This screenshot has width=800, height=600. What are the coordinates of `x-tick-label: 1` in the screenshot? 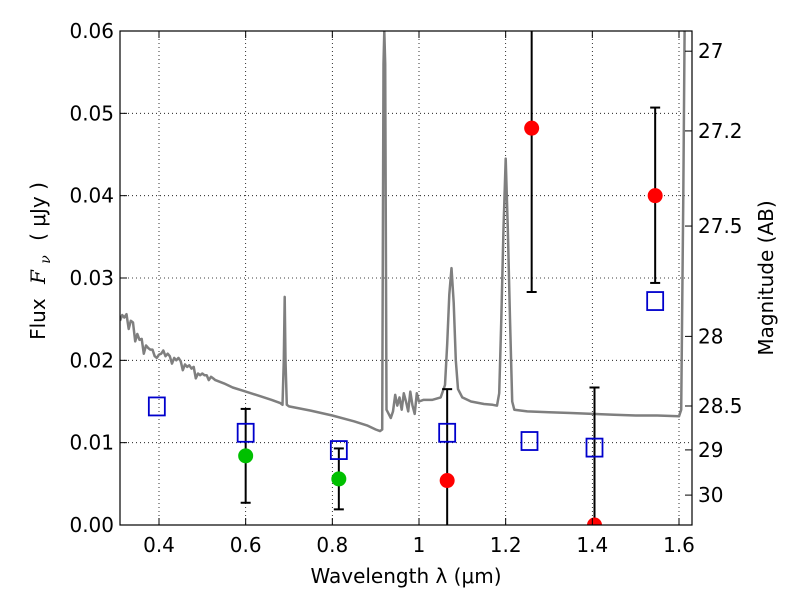 It's located at (419, 545).